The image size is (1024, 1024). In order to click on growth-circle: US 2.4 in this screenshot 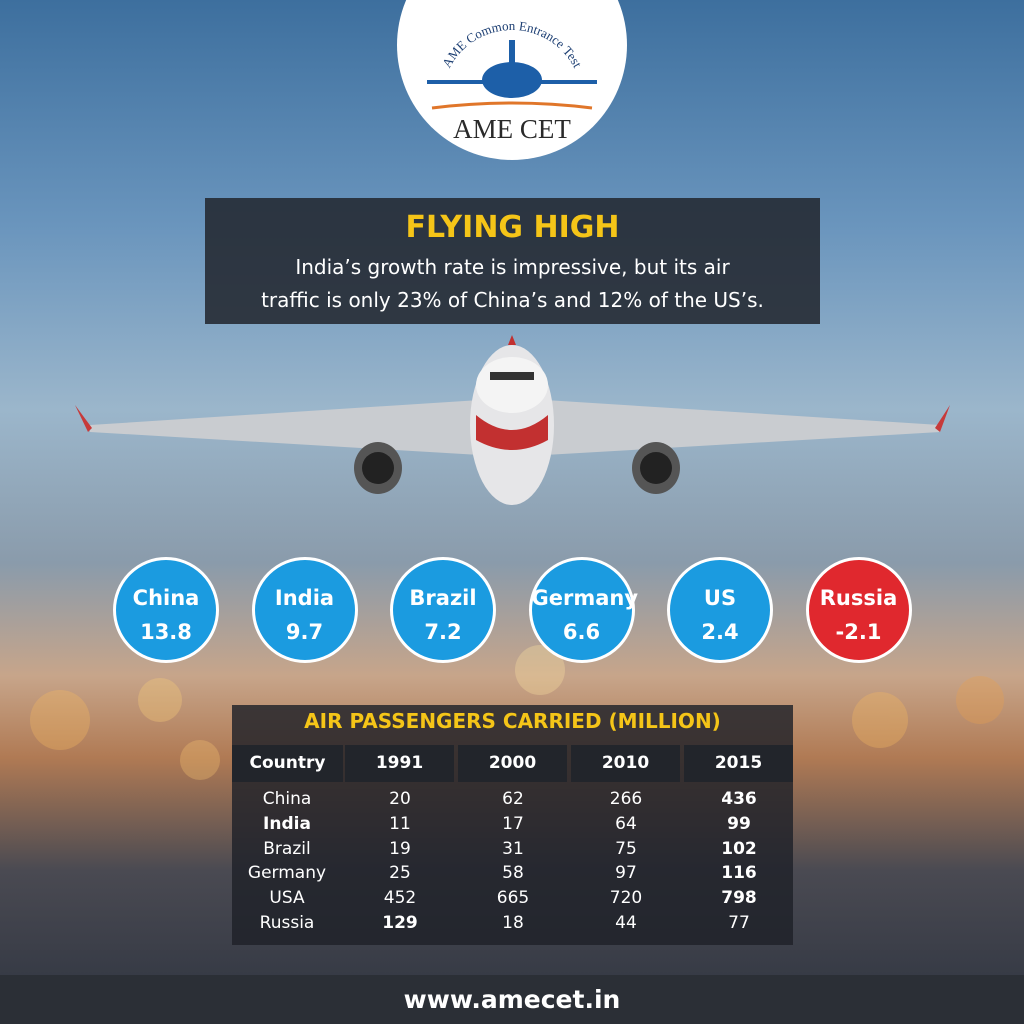, I will do `click(720, 610)`.